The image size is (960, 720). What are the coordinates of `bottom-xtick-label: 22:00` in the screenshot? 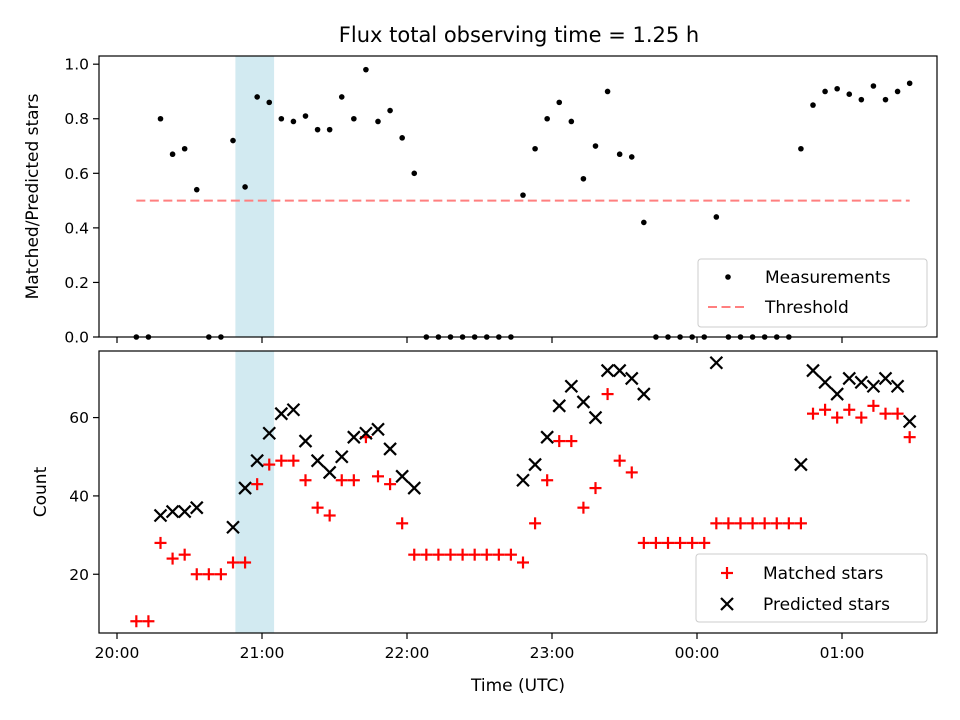 It's located at (407, 653).